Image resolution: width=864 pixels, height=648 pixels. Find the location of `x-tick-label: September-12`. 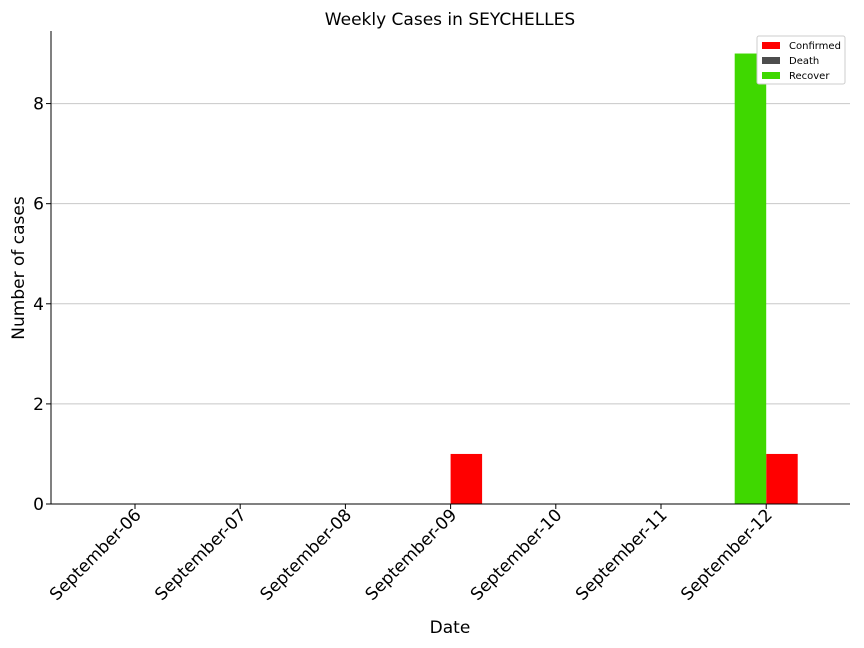

x-tick-label: September-12 is located at coordinates (726, 554).